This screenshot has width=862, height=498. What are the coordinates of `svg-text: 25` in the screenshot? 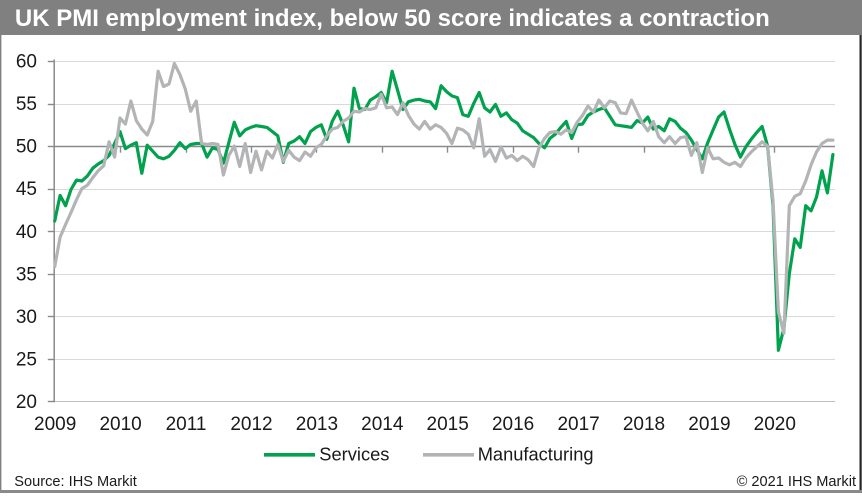 It's located at (26, 359).